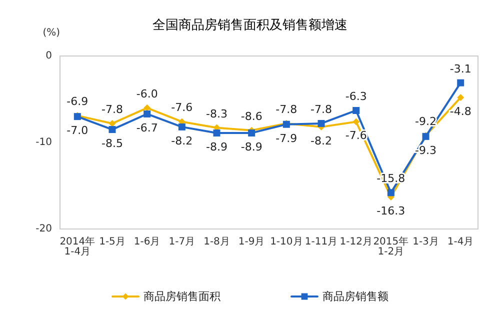  I want to click on x-tick-label: 1-6月, so click(147, 242).